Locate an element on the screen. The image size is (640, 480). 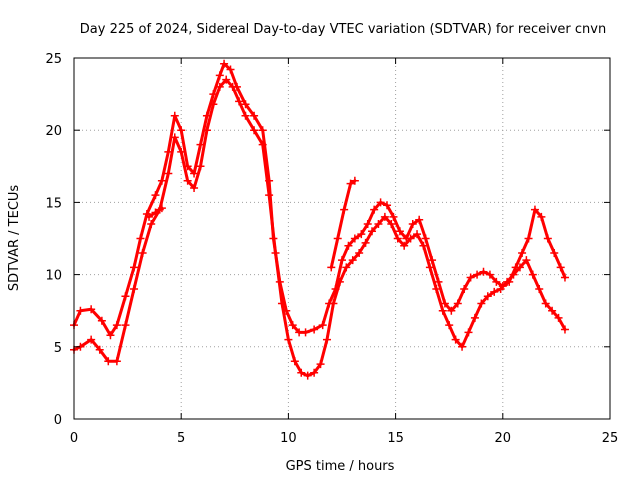
x-tick-label: 20 is located at coordinates (503, 438).